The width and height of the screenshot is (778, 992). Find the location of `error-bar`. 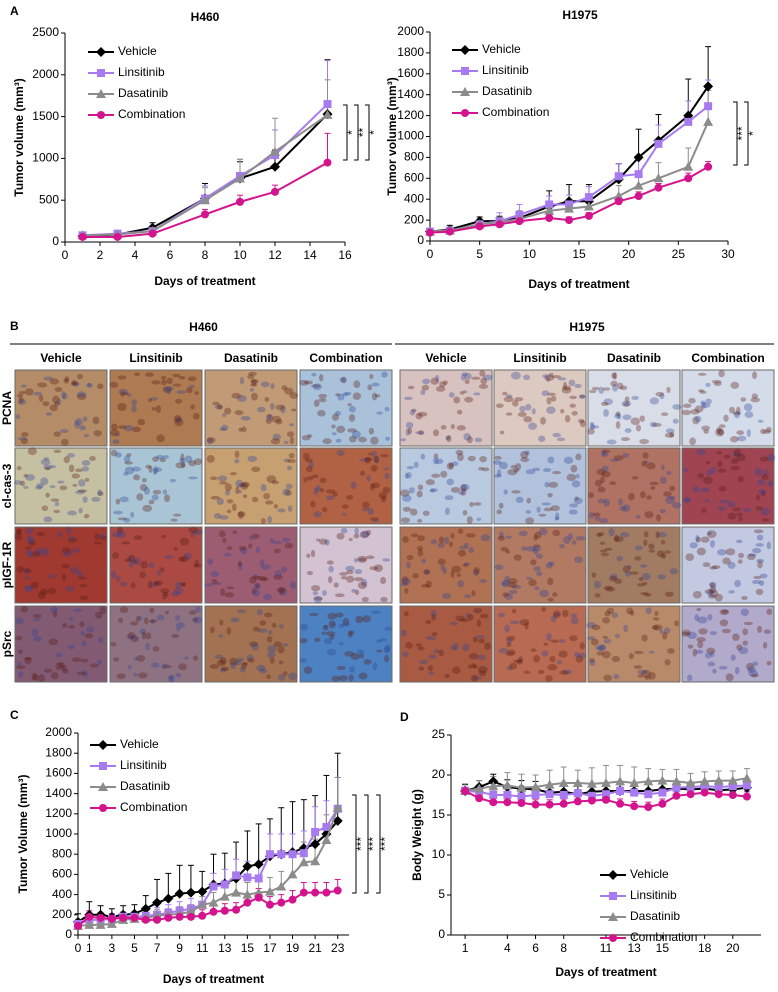

error-bar is located at coordinates (337, 792).